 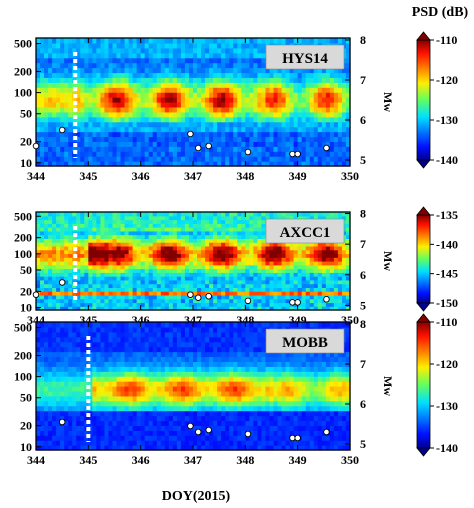 What do you see at coordinates (437, 100) in the screenshot?
I see `colorbar: -110 -120 -130 -140` at bounding box center [437, 100].